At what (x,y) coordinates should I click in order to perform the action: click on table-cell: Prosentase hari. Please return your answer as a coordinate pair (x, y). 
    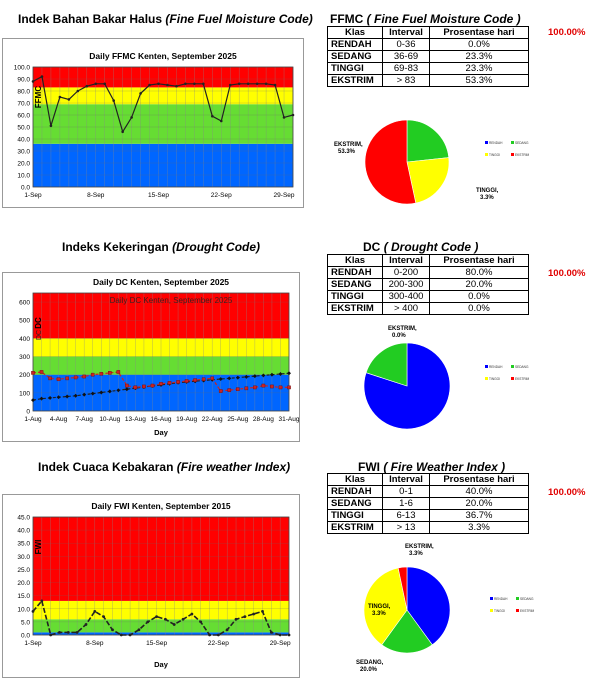
    Looking at the image, I should click on (479, 260).